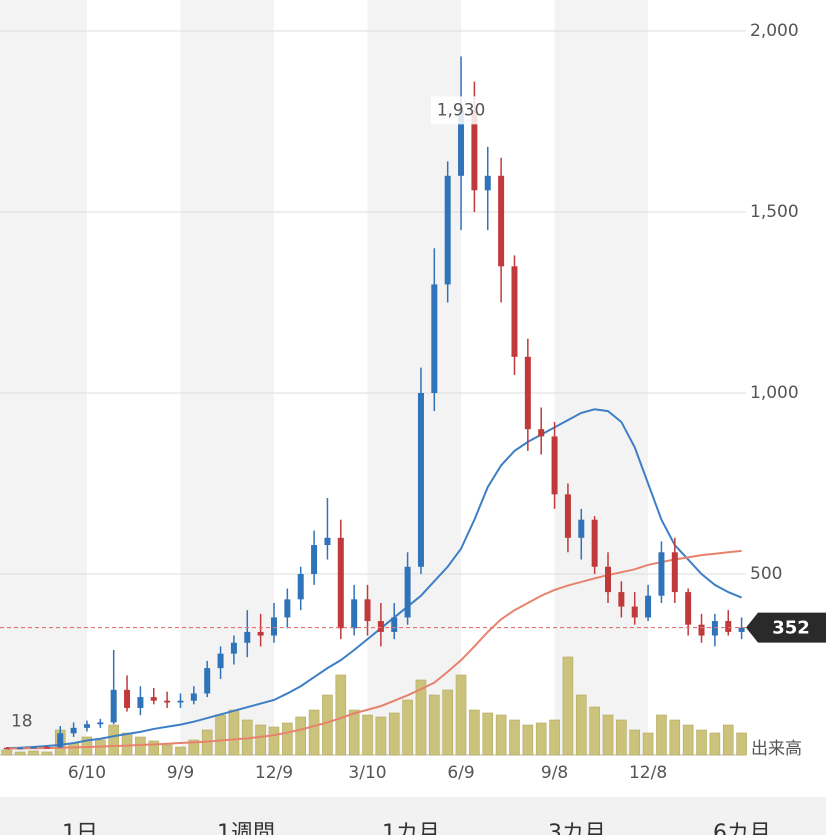 Image resolution: width=826 pixels, height=835 pixels. I want to click on annotation-bg, so click(461, 110).